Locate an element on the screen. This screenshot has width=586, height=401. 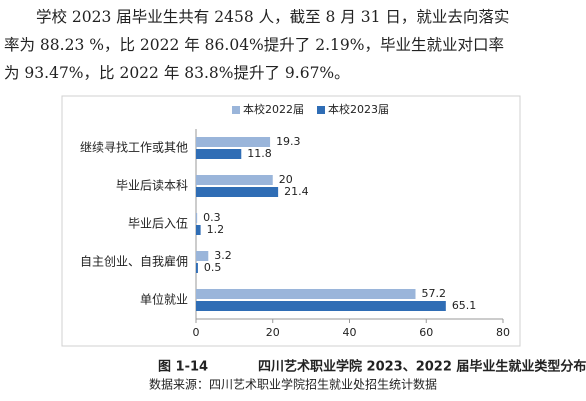
x-tick-label: 60 is located at coordinates (426, 332).